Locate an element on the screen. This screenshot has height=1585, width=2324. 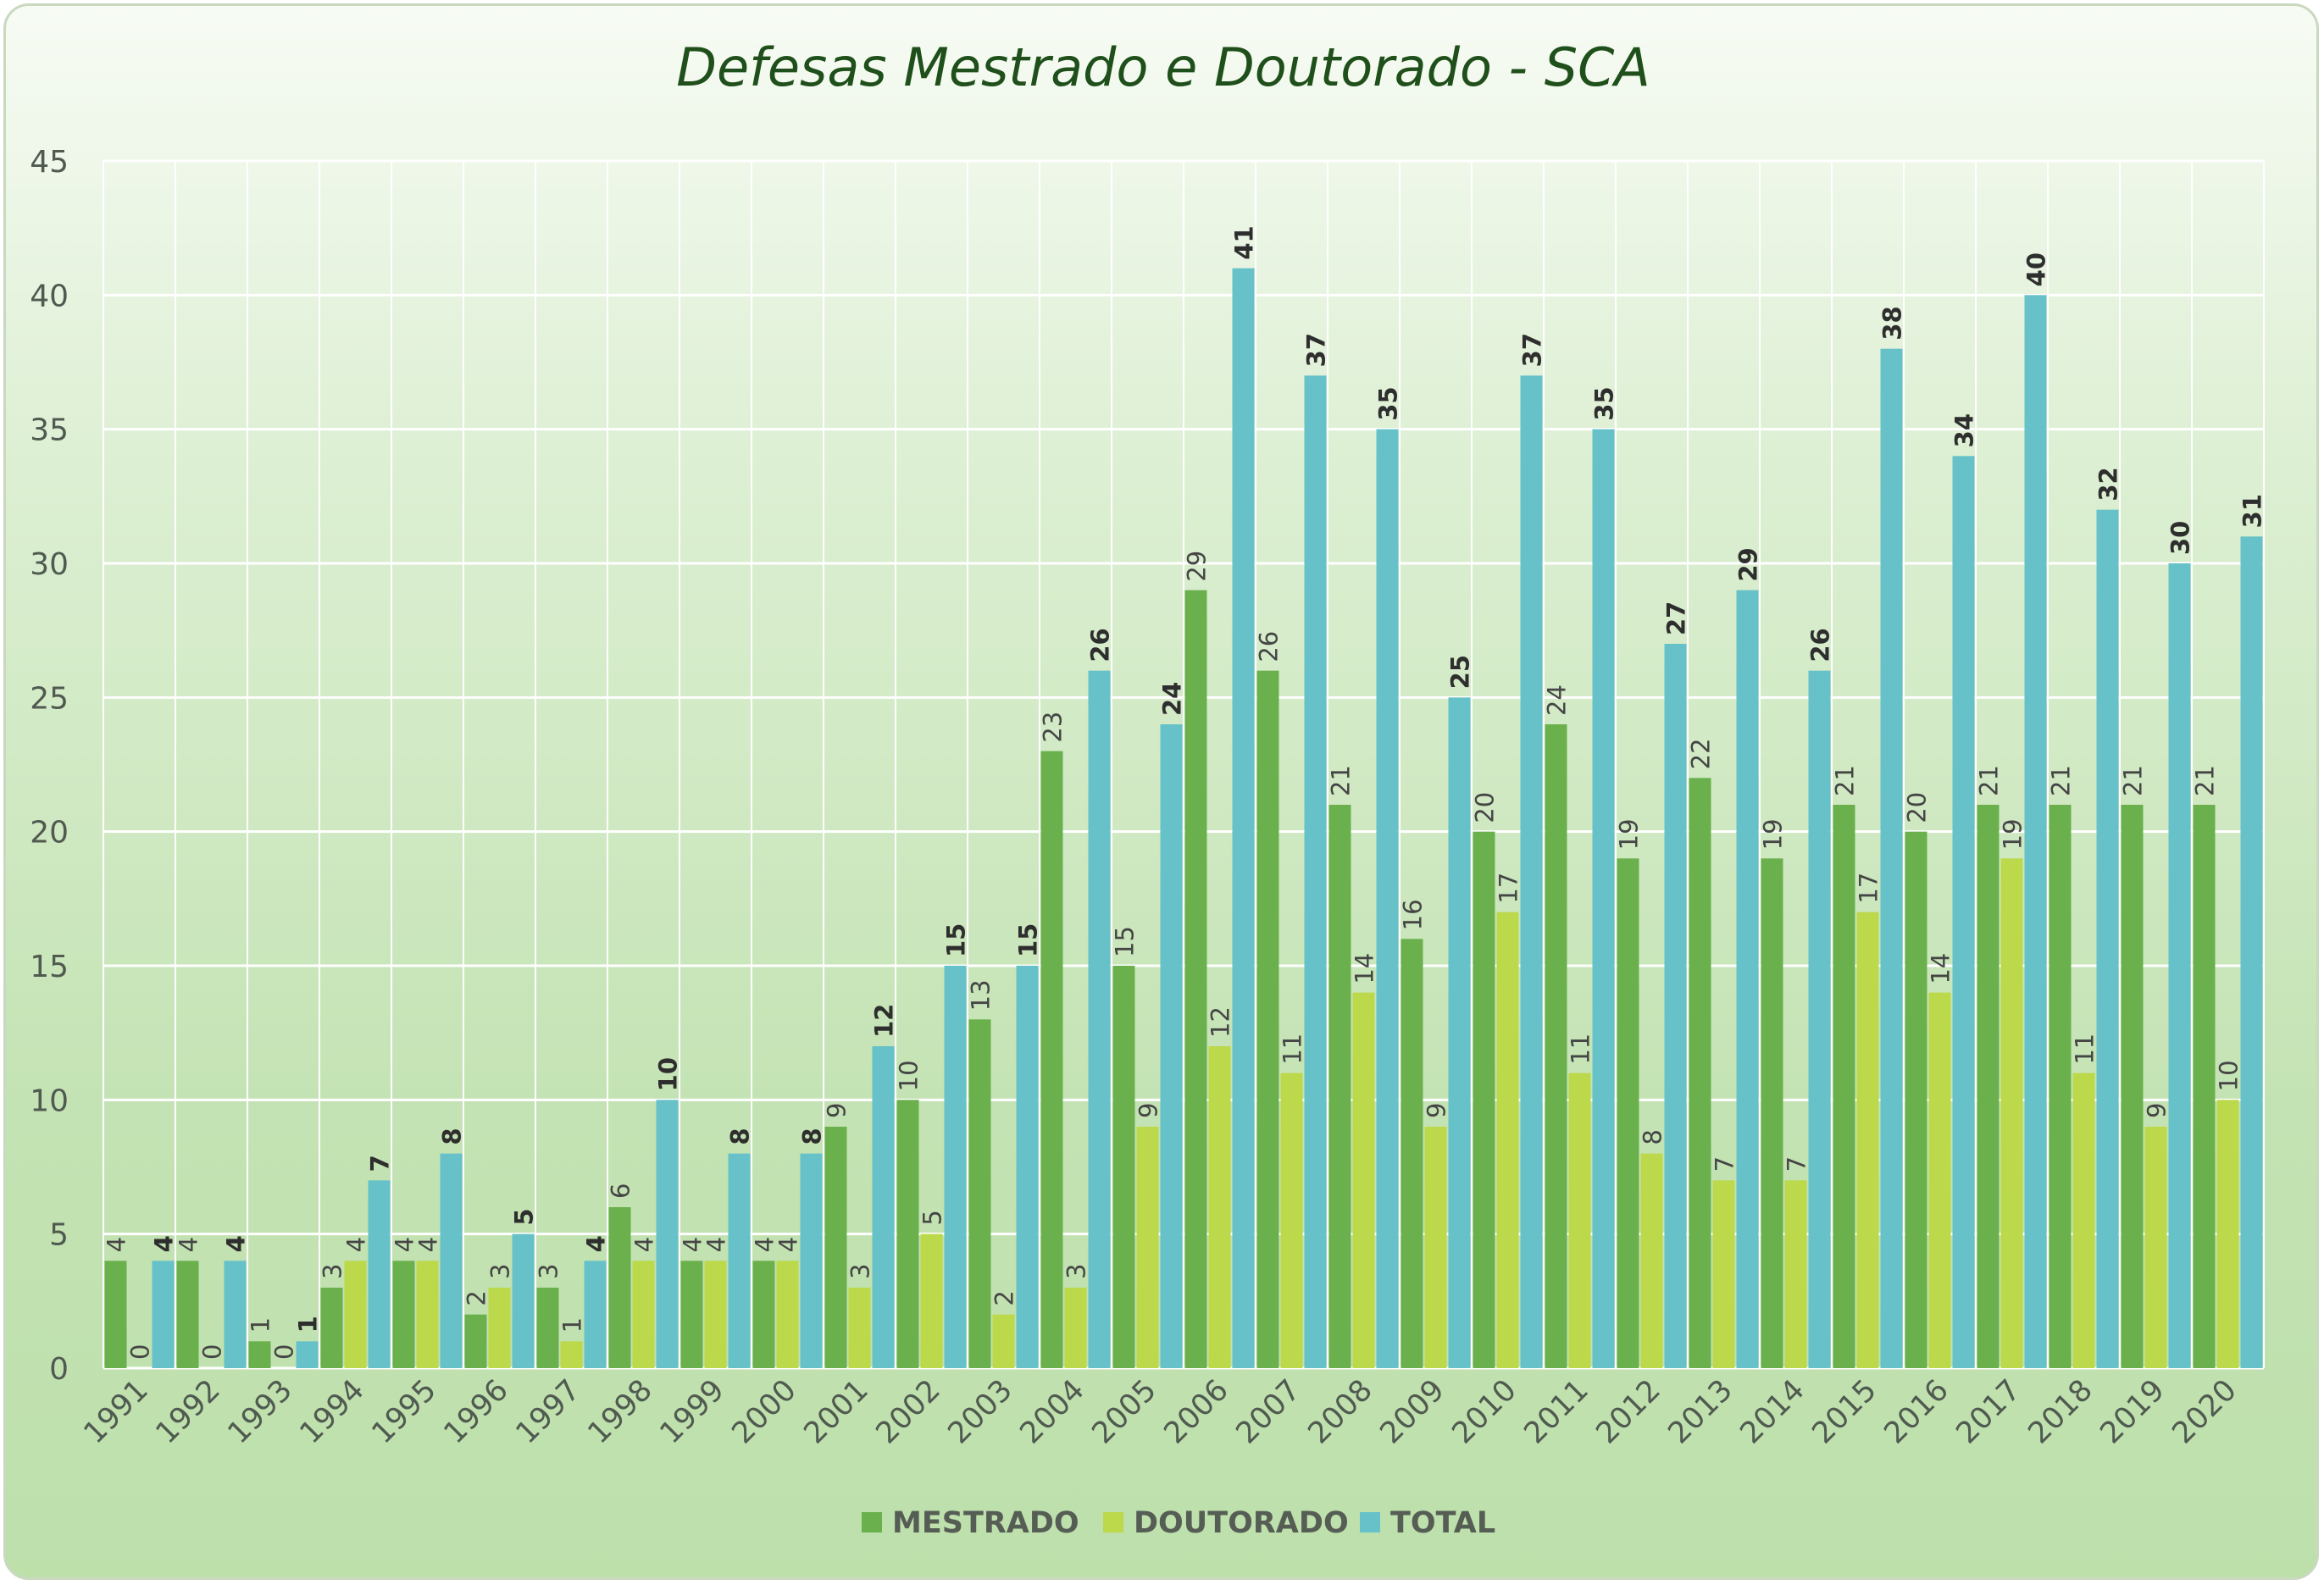
bar-mestrado-2009 is located at coordinates (1412, 1153).